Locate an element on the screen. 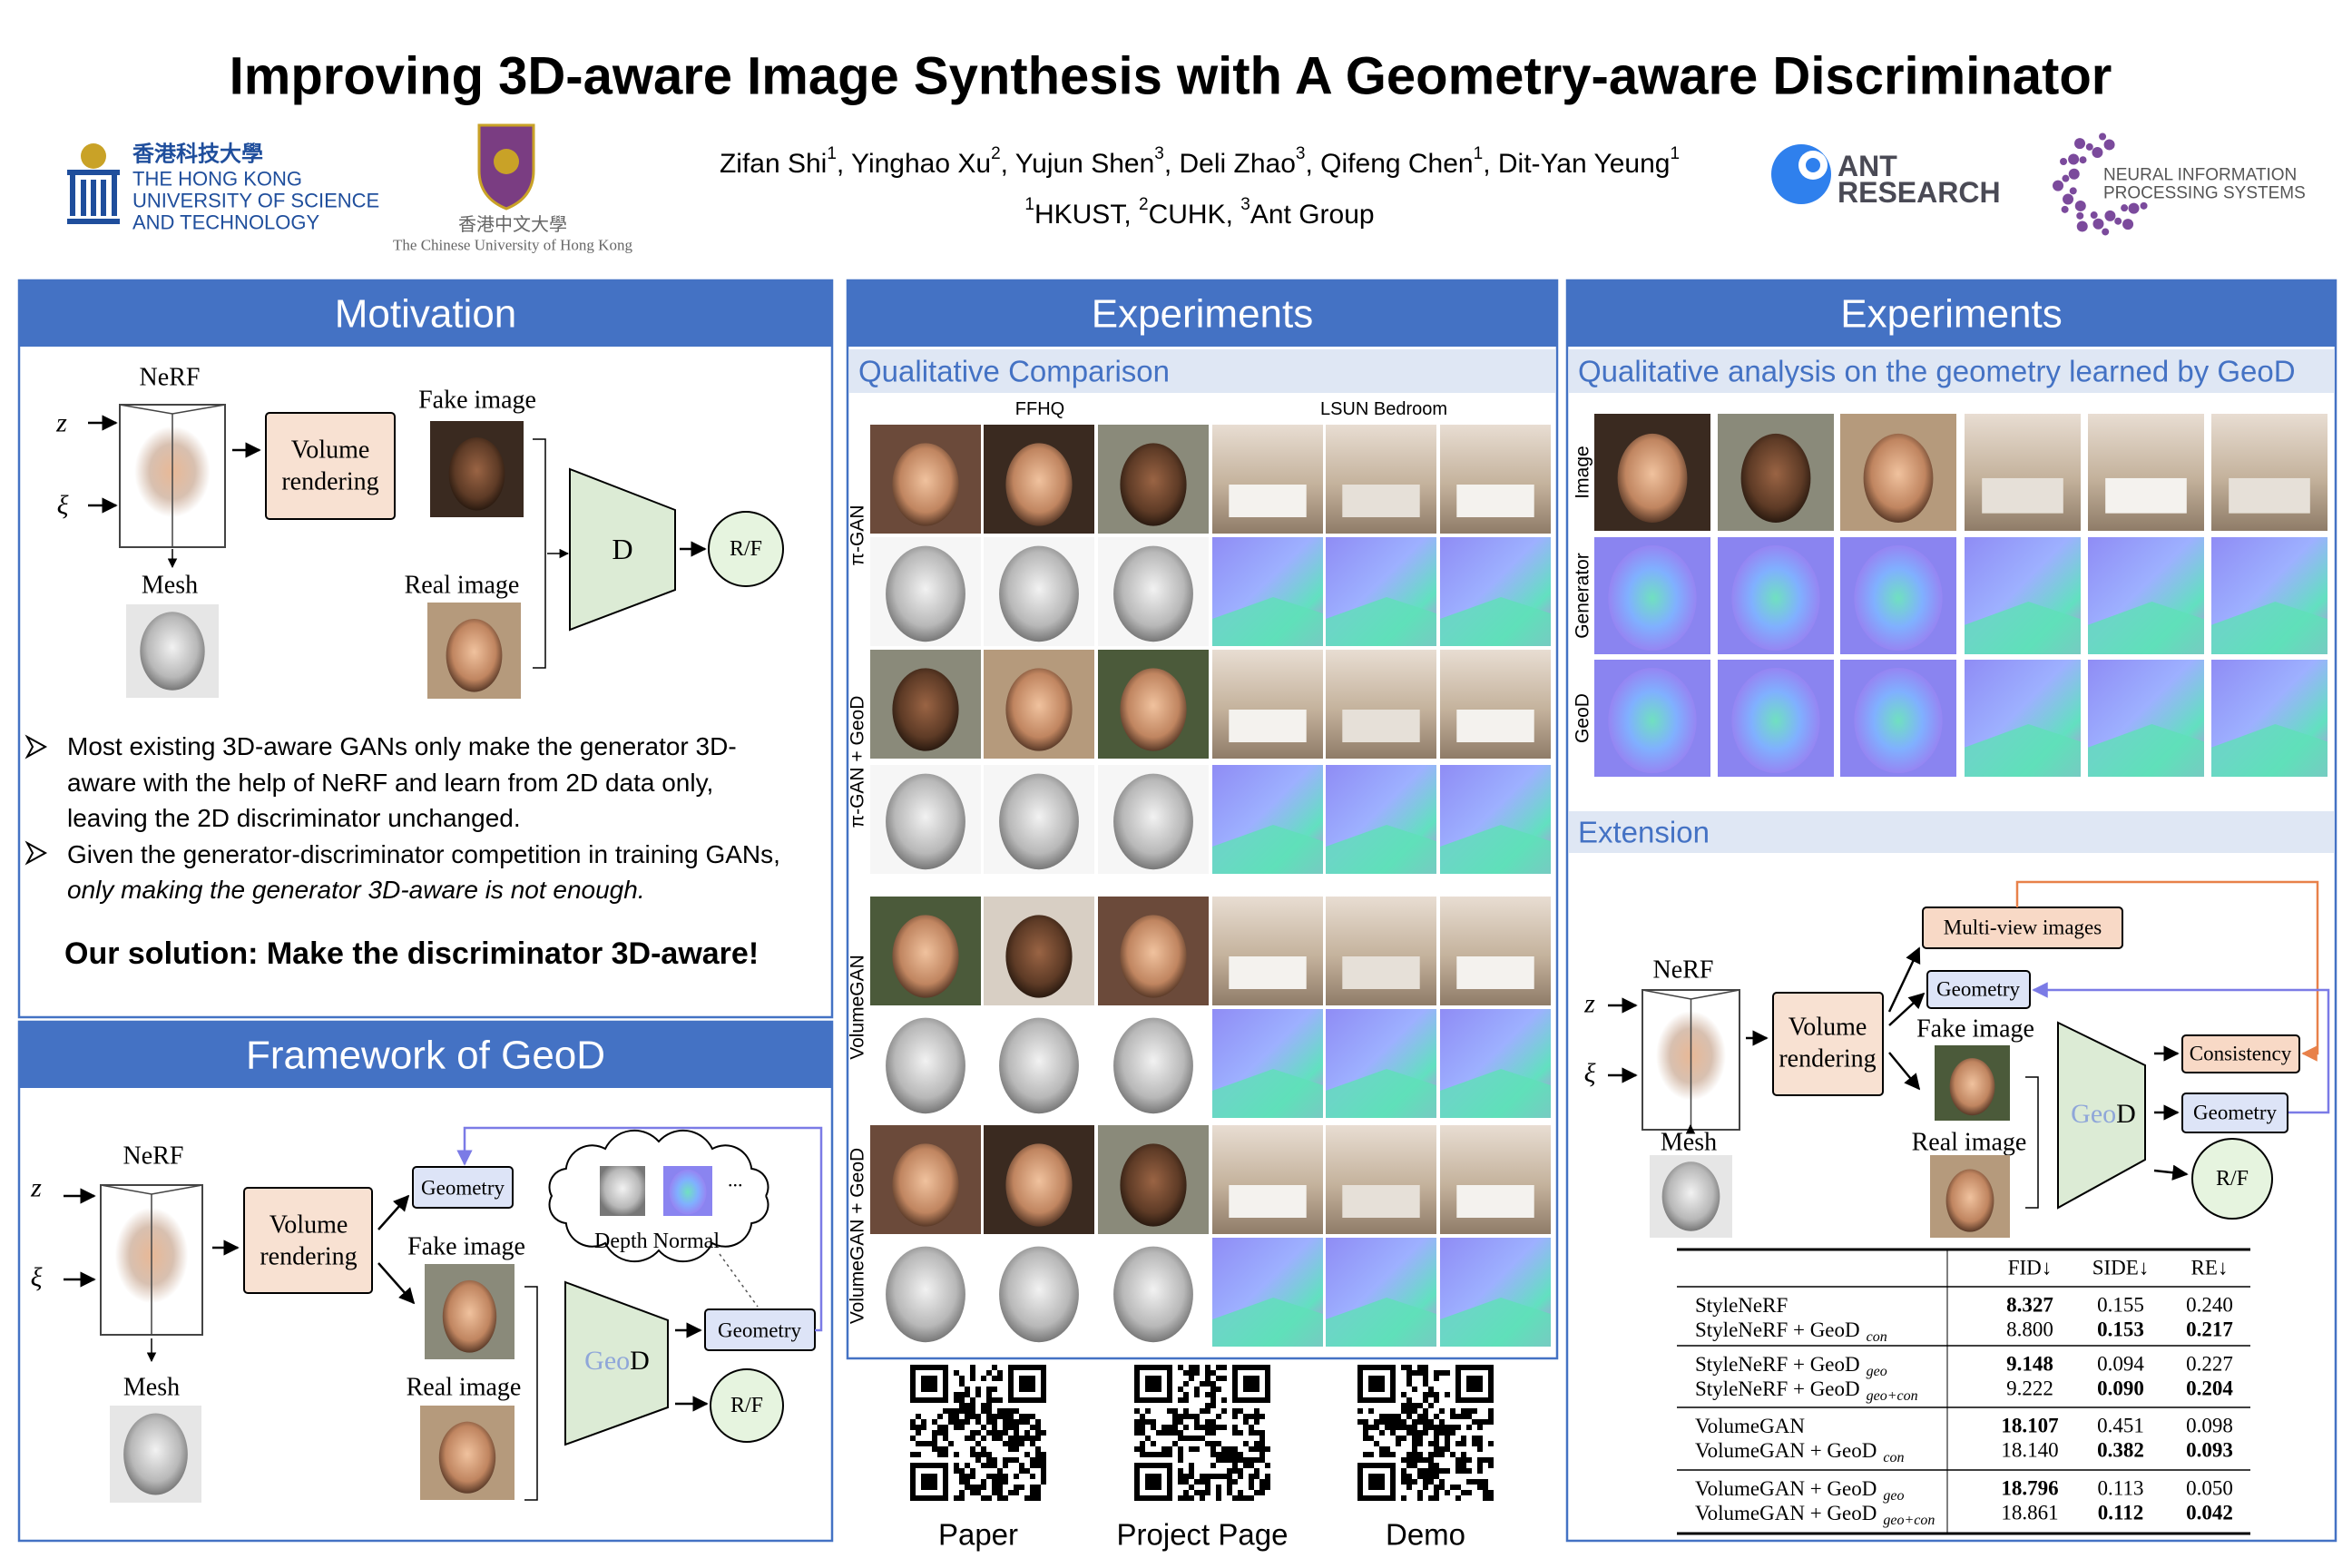 This screenshot has height=1568, width=2352. table-cell: 0.240 is located at coordinates (2209, 1305).